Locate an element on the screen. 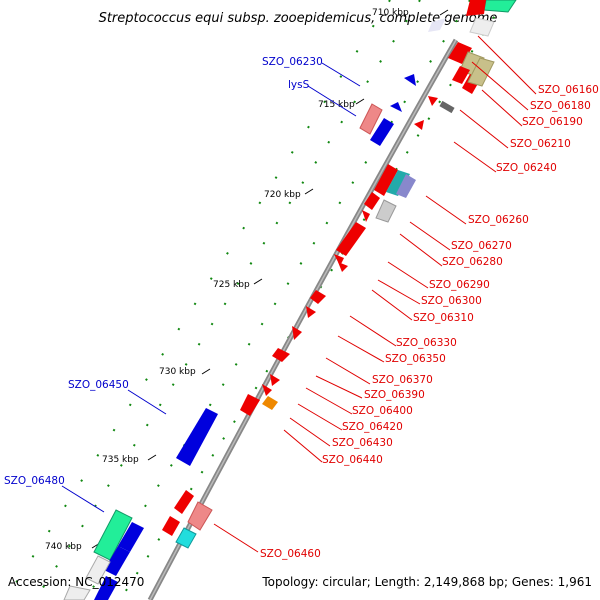 The image size is (600, 600). gene-green-top is located at coordinates (500, 6).